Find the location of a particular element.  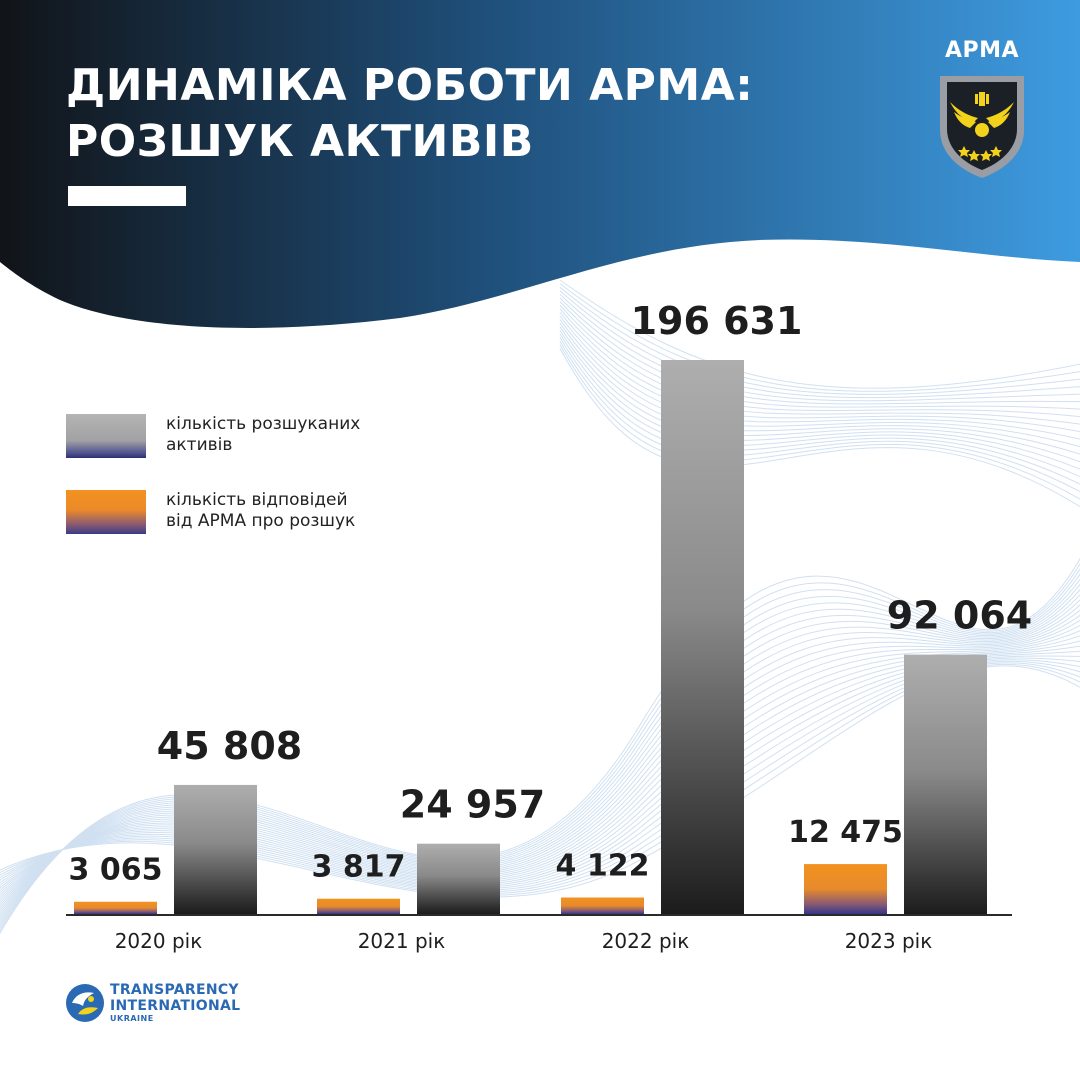

transparency-international-logo: TRANSPARENCY INTERNATIONAL UKRAINE is located at coordinates (174, 1005).